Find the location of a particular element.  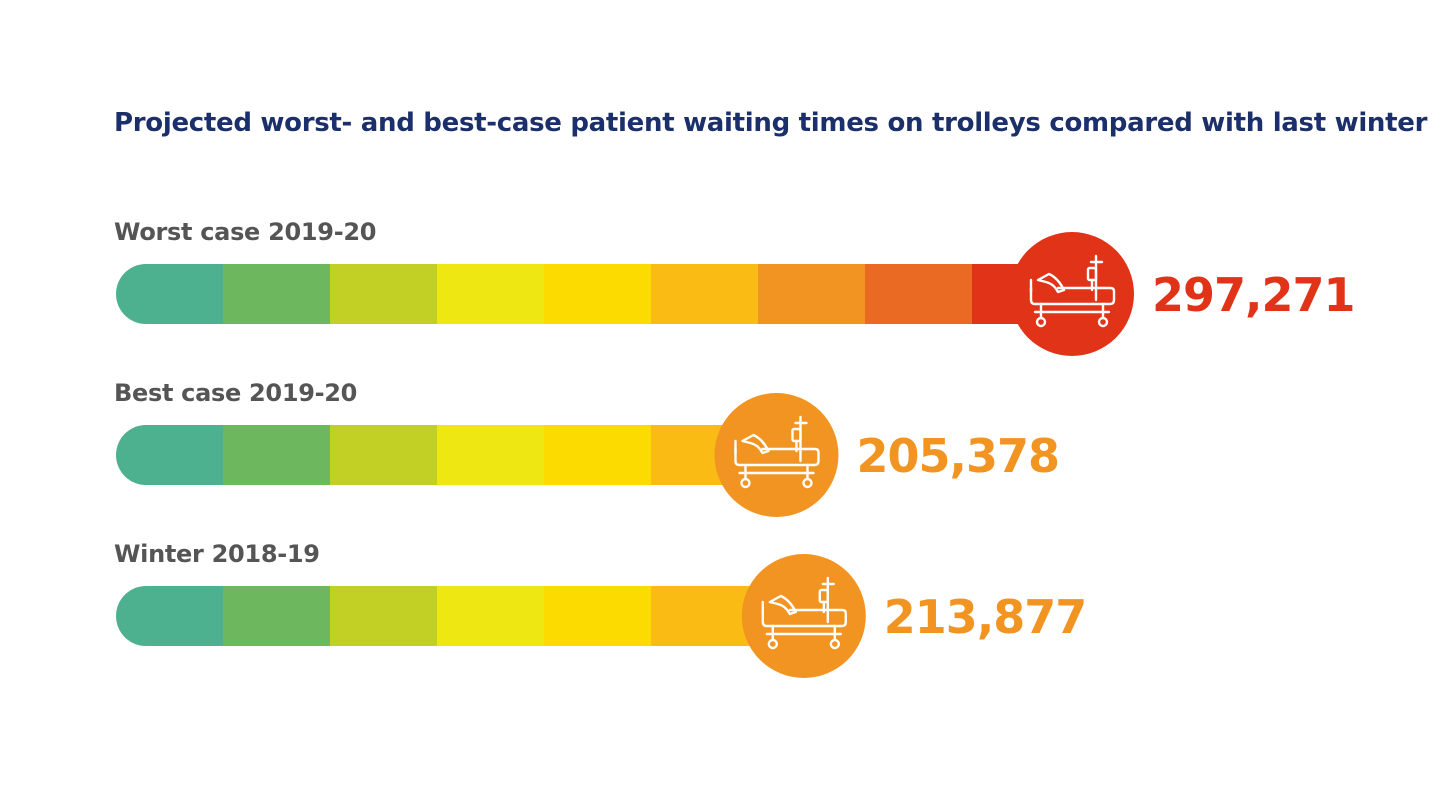

category-label: Best case 2019-20 is located at coordinates (235, 393).